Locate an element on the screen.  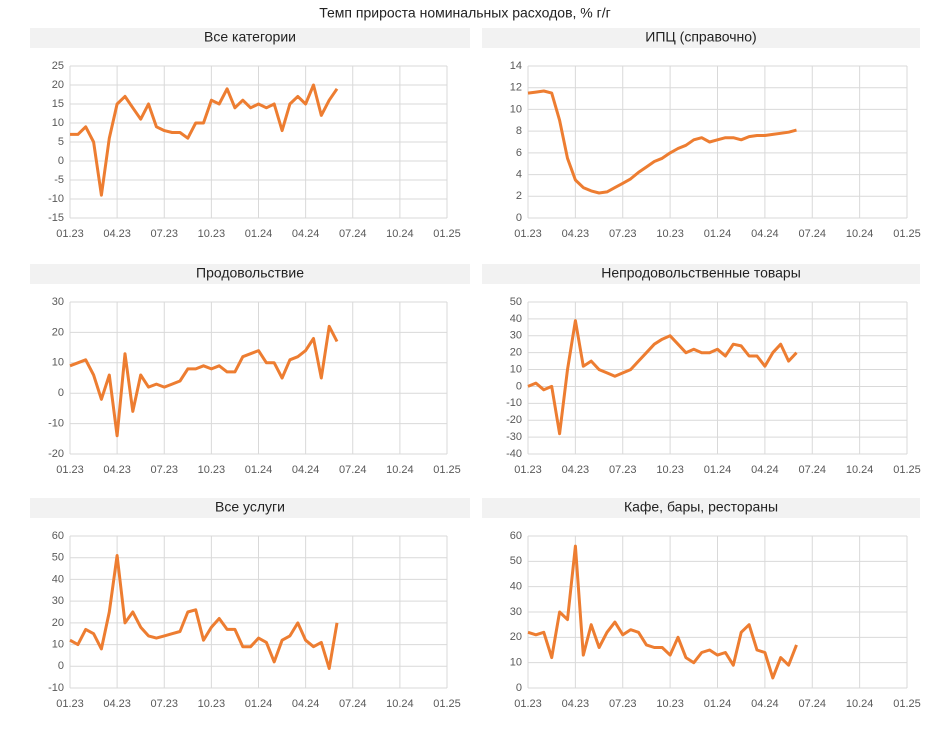
chart-title: Все услуги is located at coordinates (250, 507).